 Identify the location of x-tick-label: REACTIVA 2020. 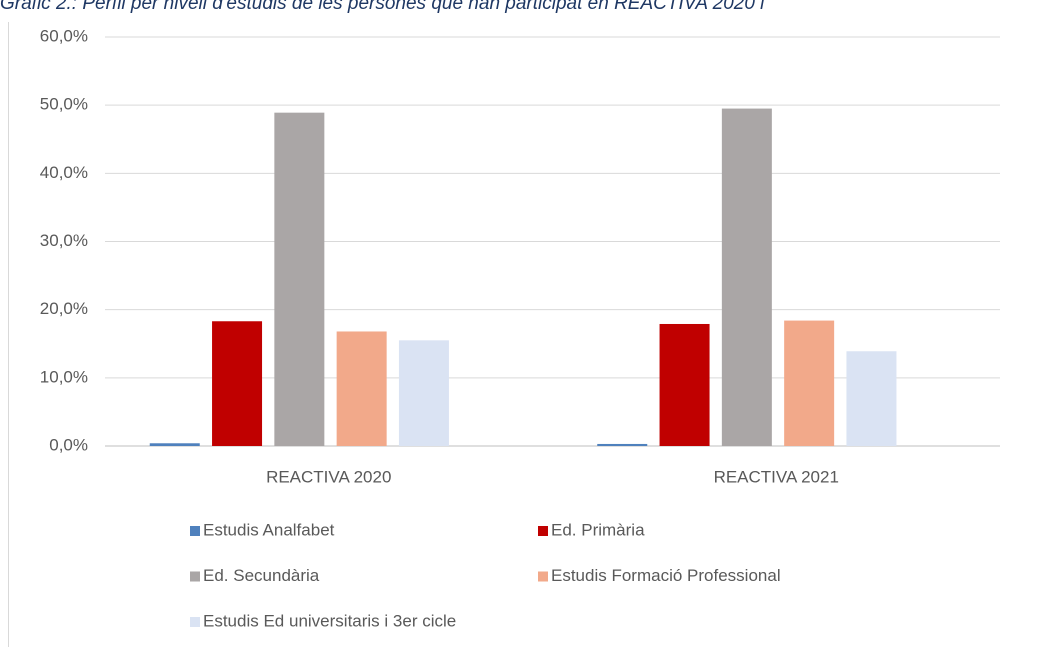
(328, 476).